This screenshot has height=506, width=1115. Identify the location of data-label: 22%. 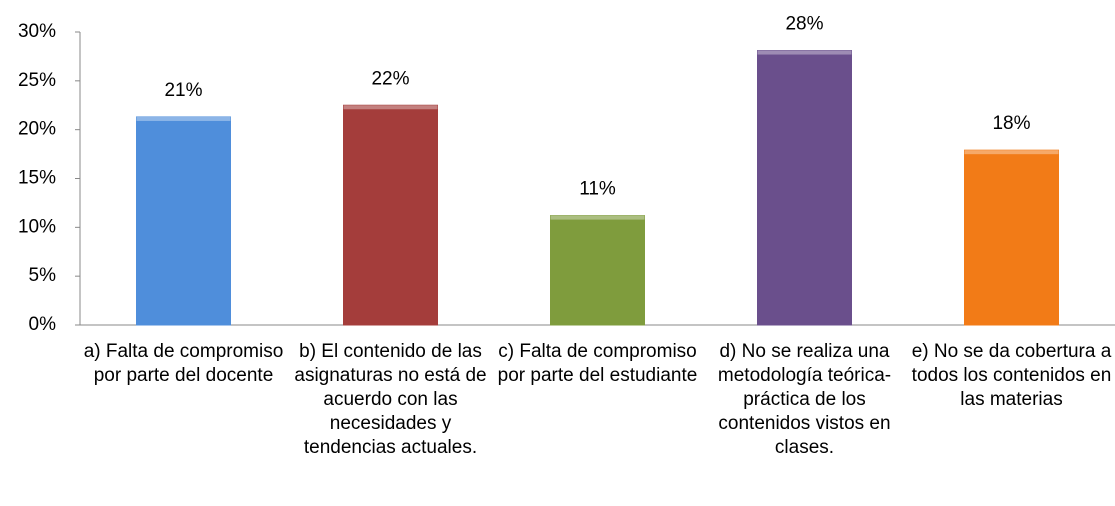
(390, 78).